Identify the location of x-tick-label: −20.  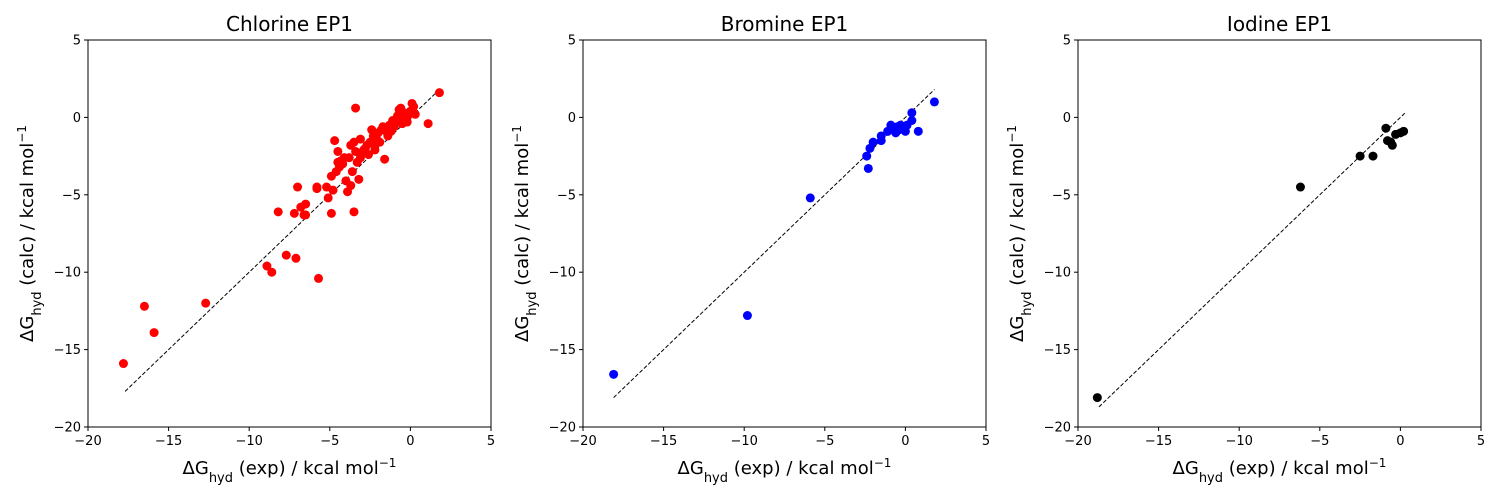
(1077, 441).